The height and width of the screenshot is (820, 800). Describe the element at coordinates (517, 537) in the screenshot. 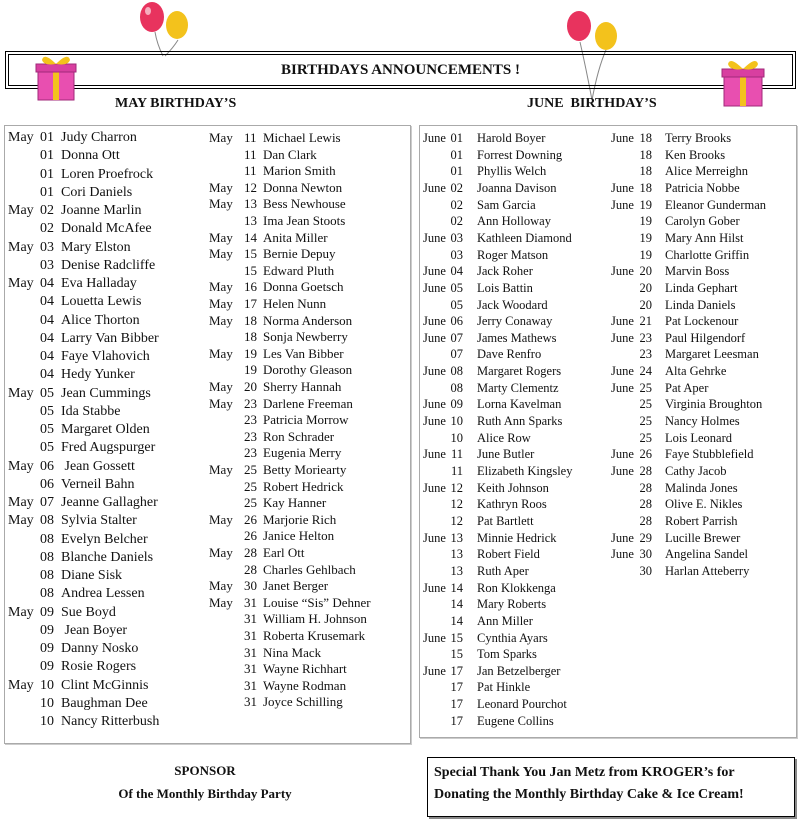

I see `birthday-name: Minnie Hedrick` at that location.